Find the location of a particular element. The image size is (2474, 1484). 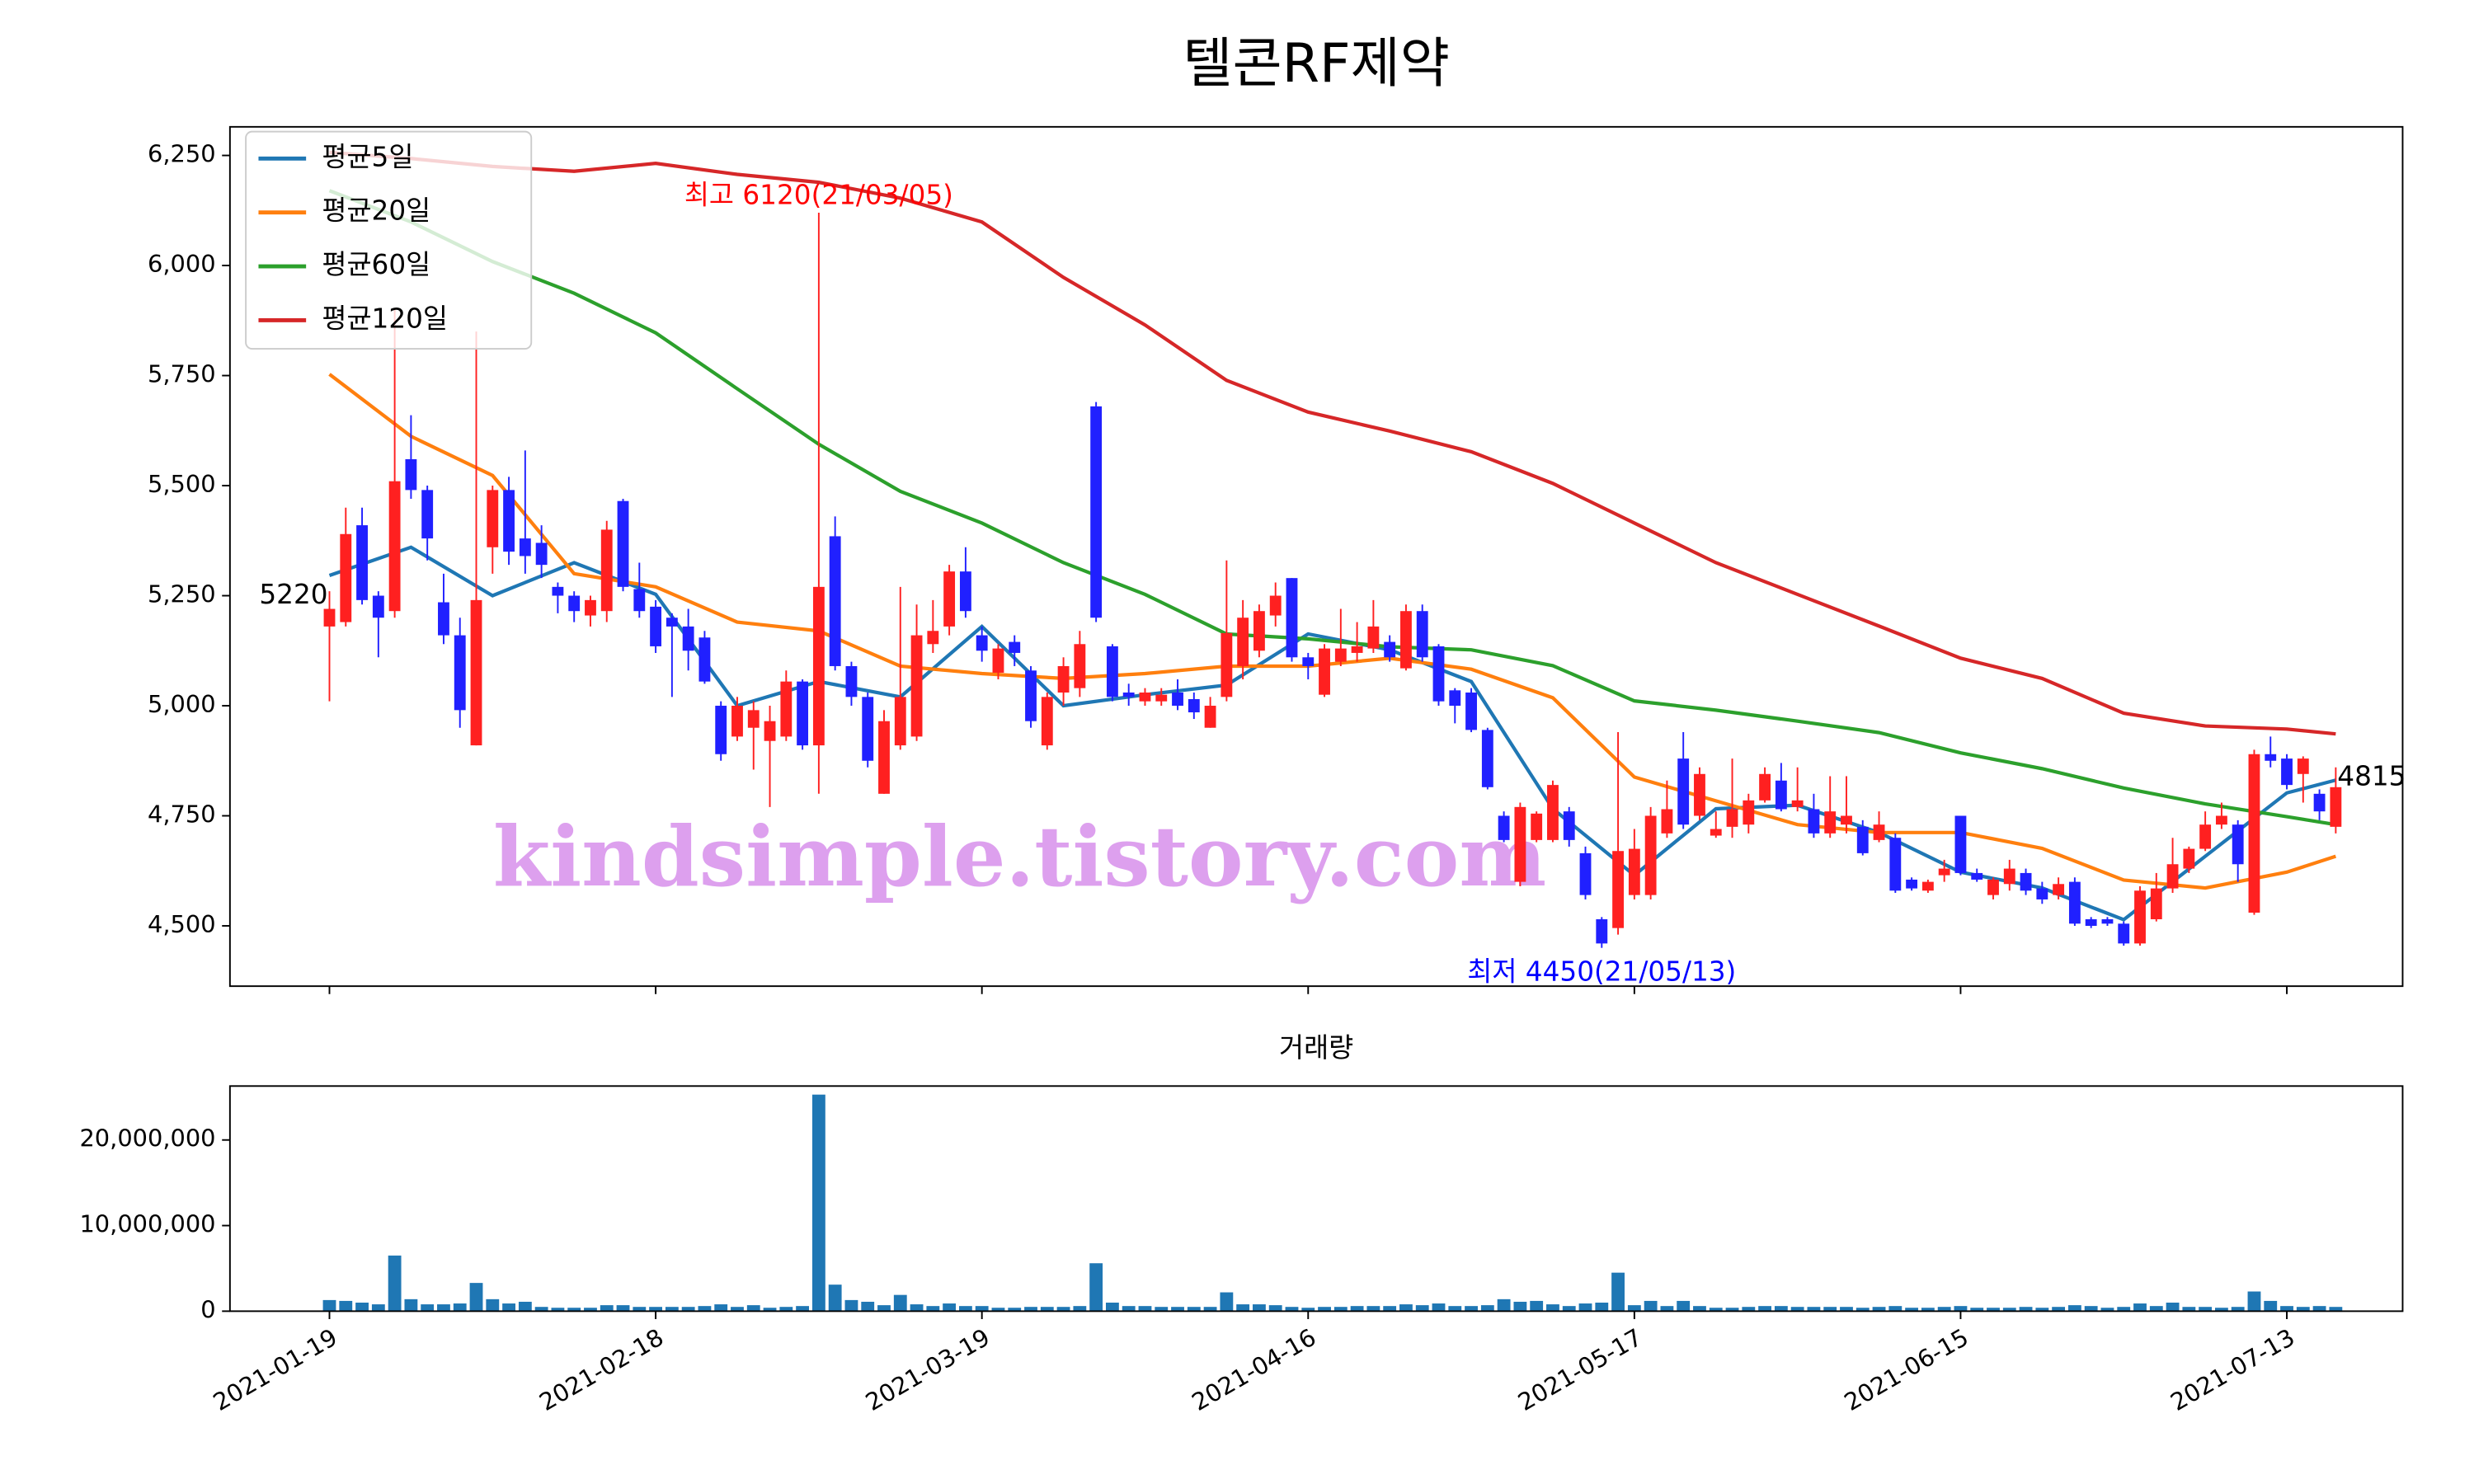

y-tick-label: 6,000 is located at coordinates (182, 264).